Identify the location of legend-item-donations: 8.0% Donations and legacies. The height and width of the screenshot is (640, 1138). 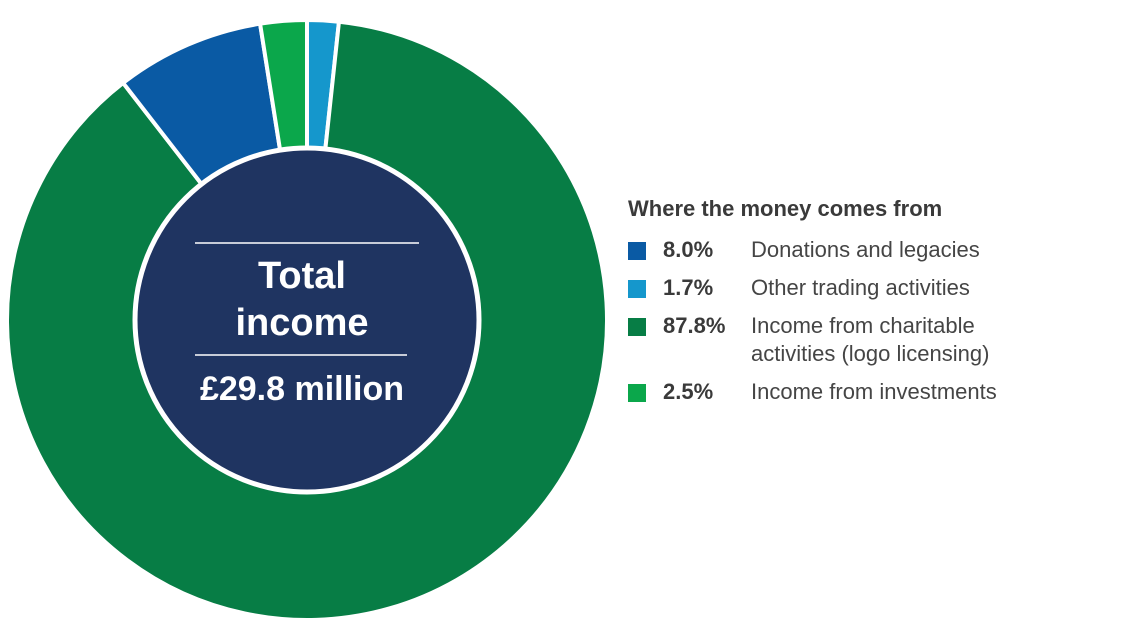
(878, 250).